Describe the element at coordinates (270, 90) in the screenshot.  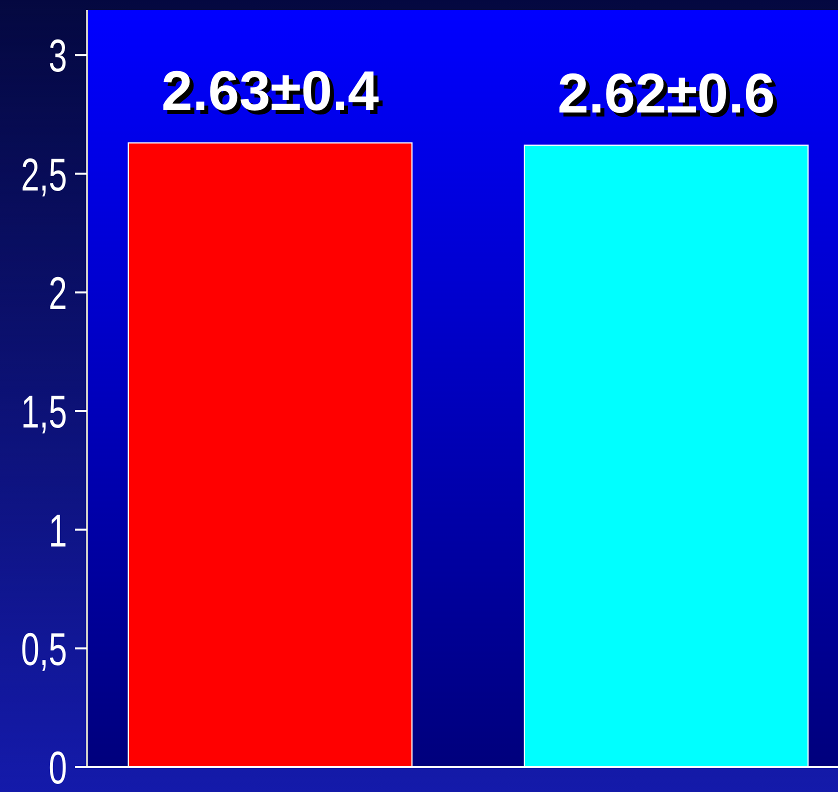
I see `data-label: 2.63±0.4` at that location.